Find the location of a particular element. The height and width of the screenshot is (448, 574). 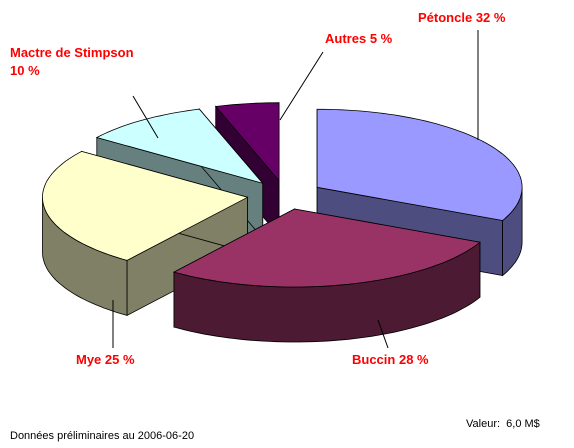

category-label: Mye is located at coordinates (89, 359).